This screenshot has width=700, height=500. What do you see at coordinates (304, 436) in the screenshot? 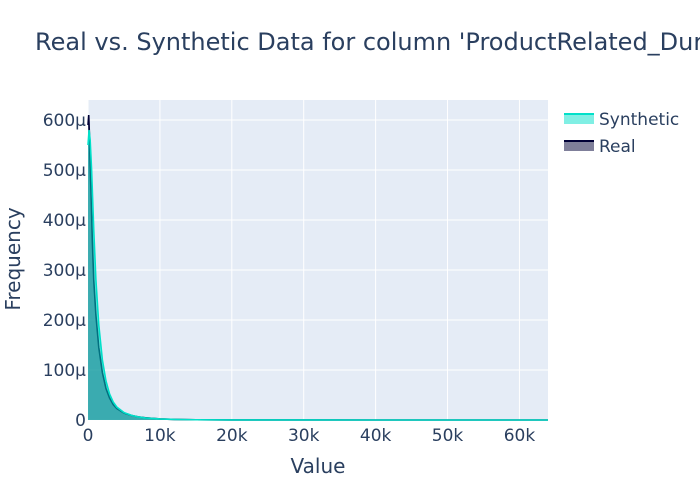
I see `x-tick-label: 30k` at bounding box center [304, 436].